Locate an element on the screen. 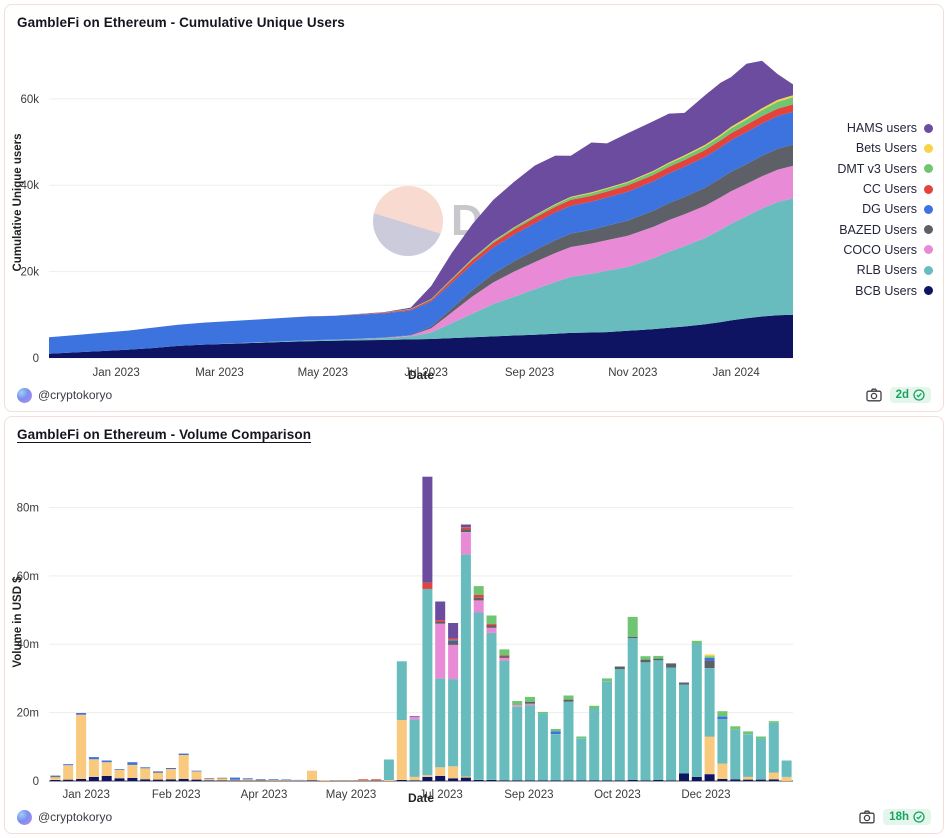 The width and height of the screenshot is (950, 838). legend-item: COCO Users is located at coordinates (885, 250).